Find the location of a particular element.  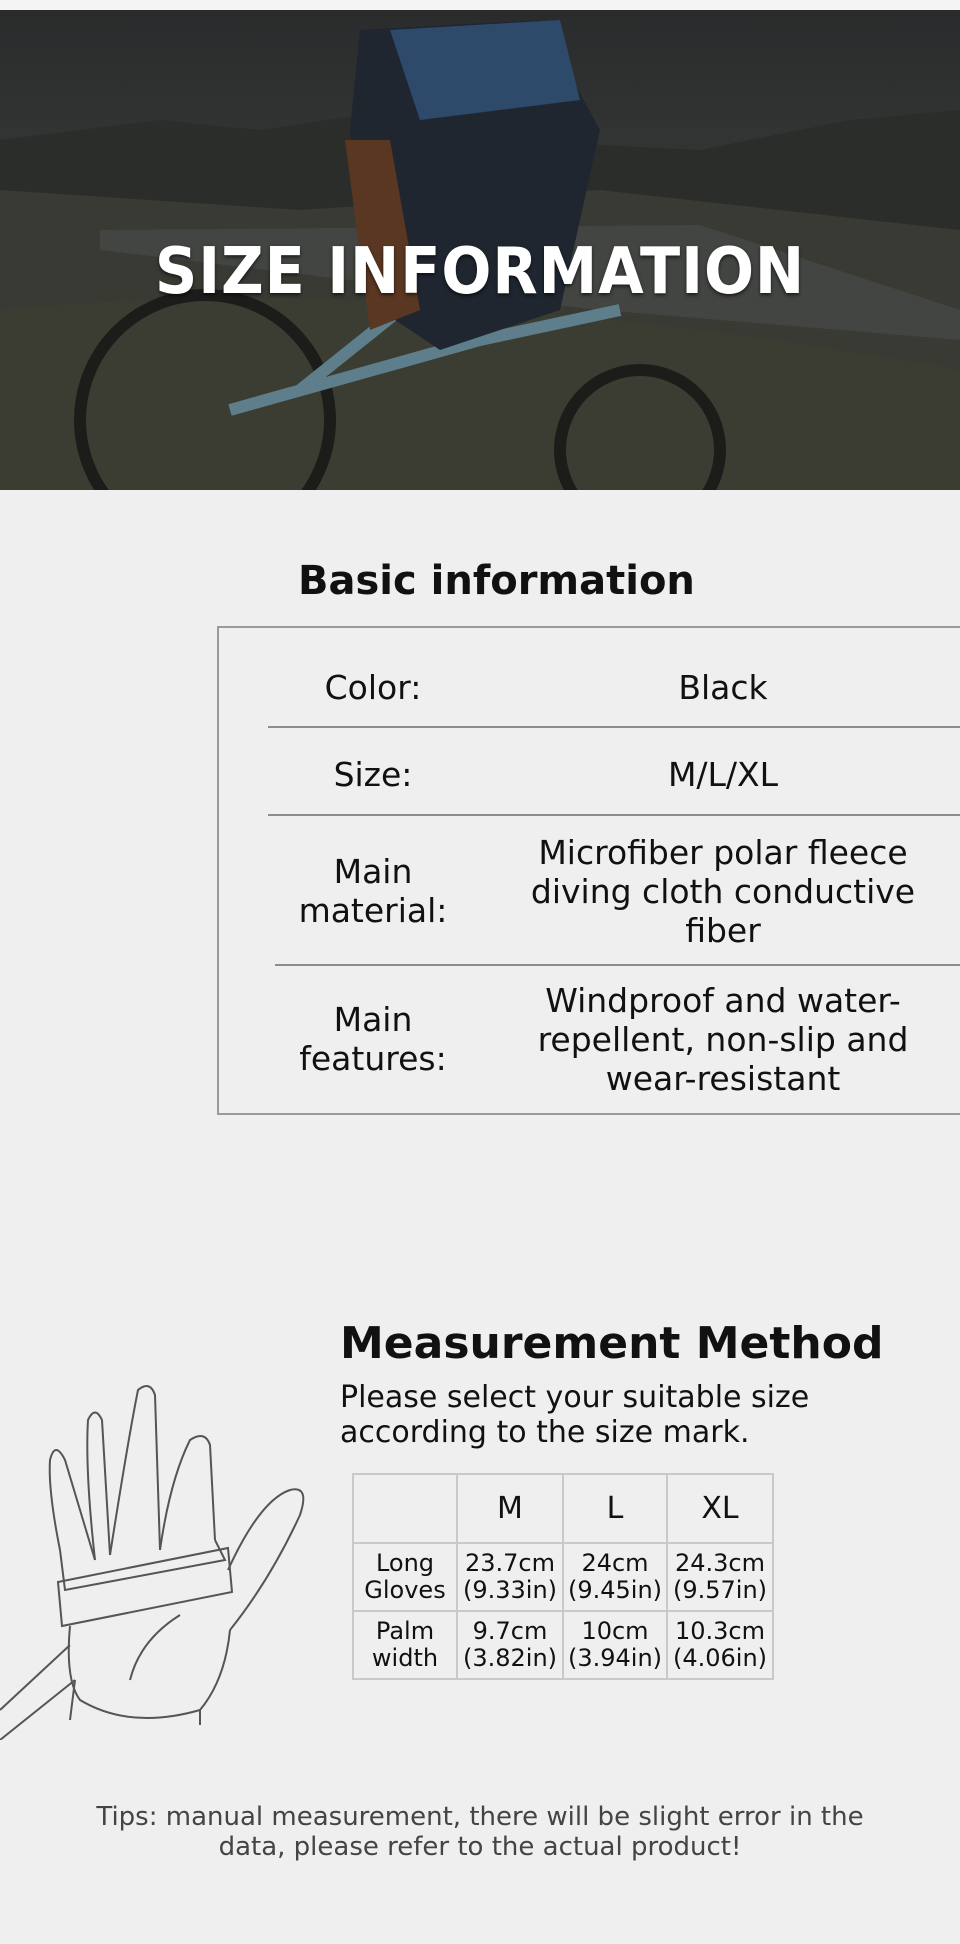

header-cell: L is located at coordinates (615, 1508).